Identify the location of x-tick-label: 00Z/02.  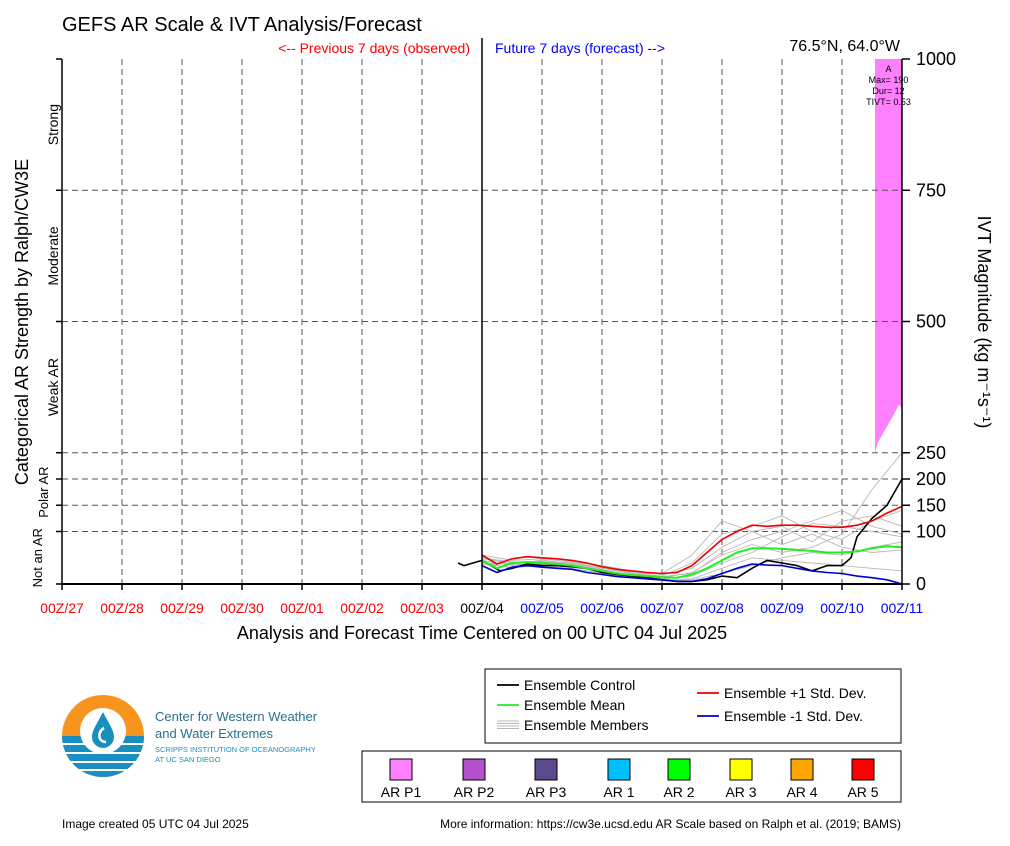
(362, 608).